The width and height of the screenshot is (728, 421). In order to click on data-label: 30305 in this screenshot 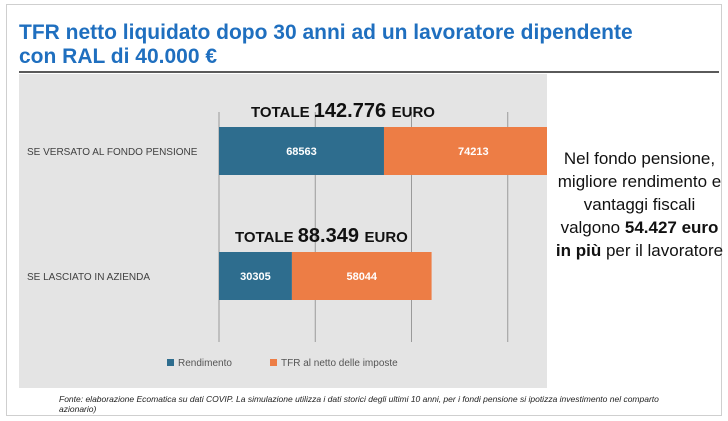, I will do `click(255, 277)`.